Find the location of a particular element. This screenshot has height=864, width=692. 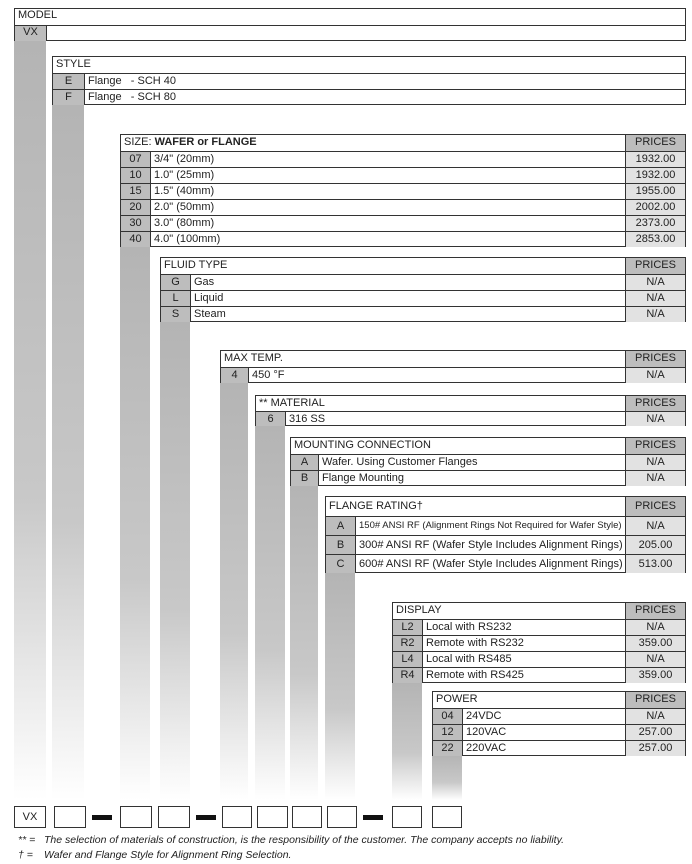

option-code: L is located at coordinates (176, 298).